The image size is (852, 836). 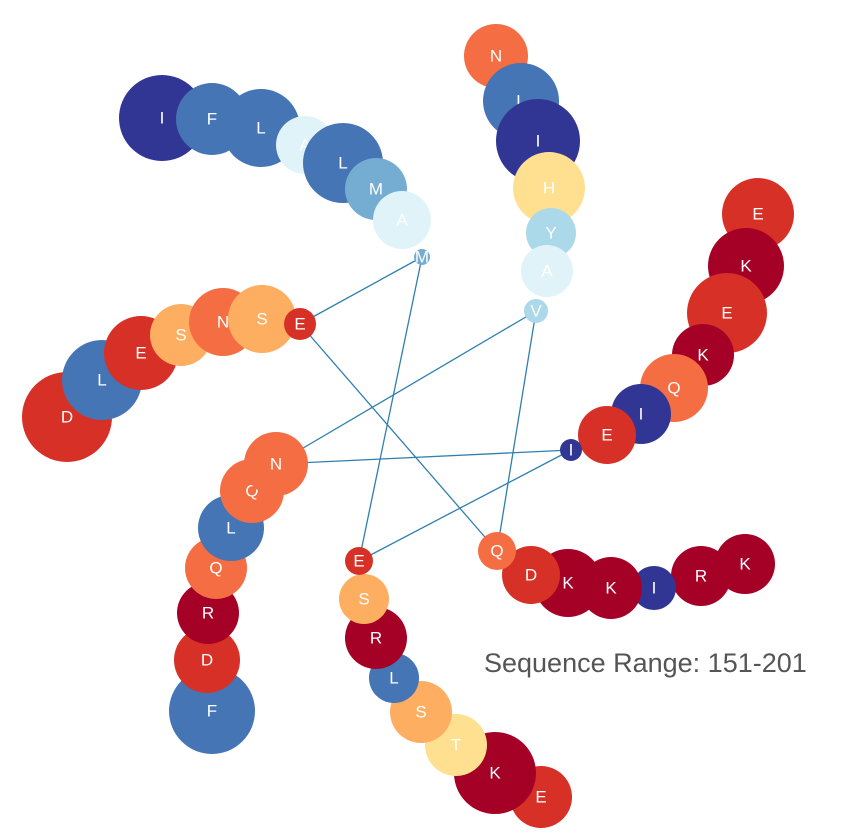 I want to click on arm-lower-right: K R I K K D Q, so click(x=626, y=575).